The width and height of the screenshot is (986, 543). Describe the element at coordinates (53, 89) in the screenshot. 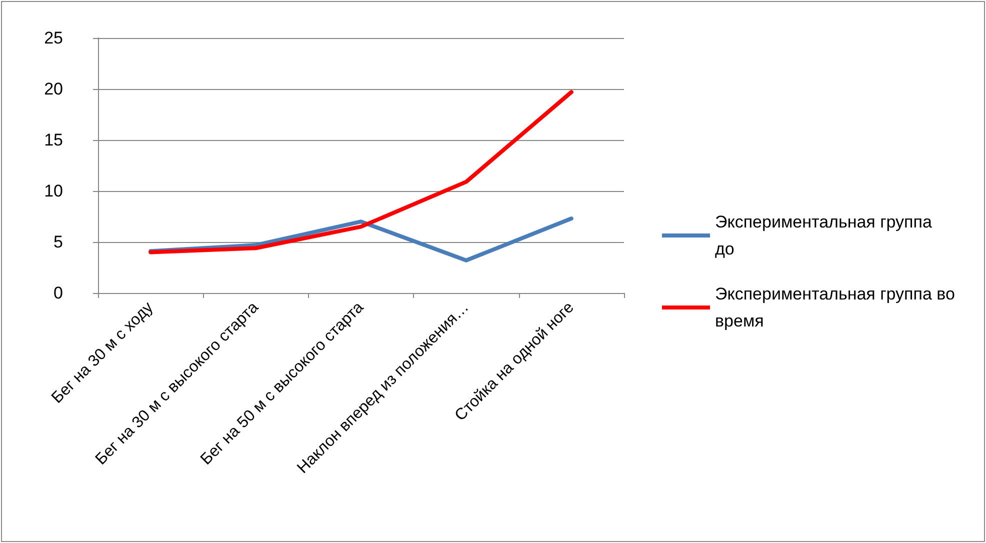

I see `y-tick-label: 20` at that location.